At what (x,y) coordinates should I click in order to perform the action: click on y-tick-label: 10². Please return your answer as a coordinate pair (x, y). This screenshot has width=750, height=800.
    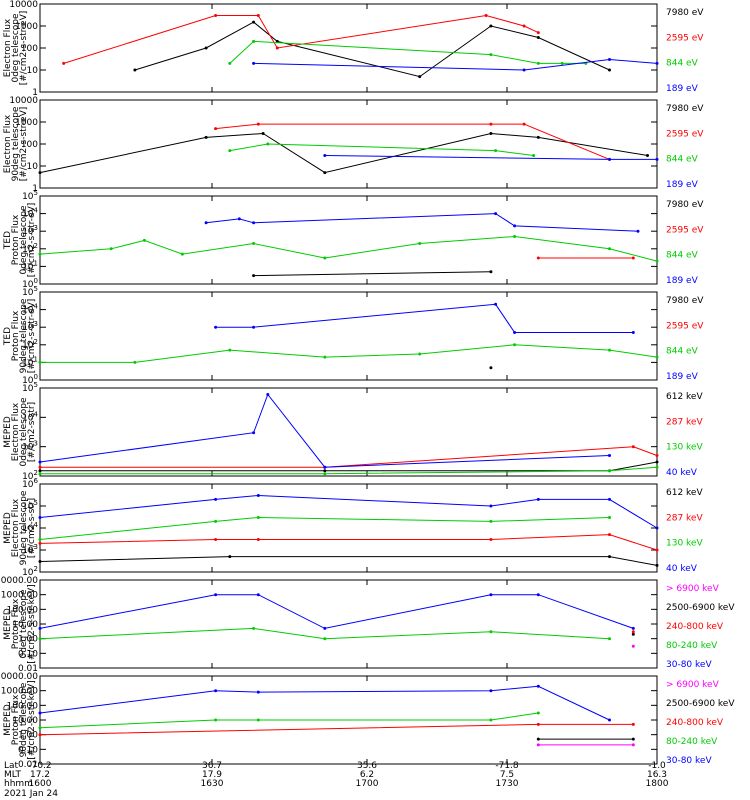
    Looking at the image, I should click on (30, 344).